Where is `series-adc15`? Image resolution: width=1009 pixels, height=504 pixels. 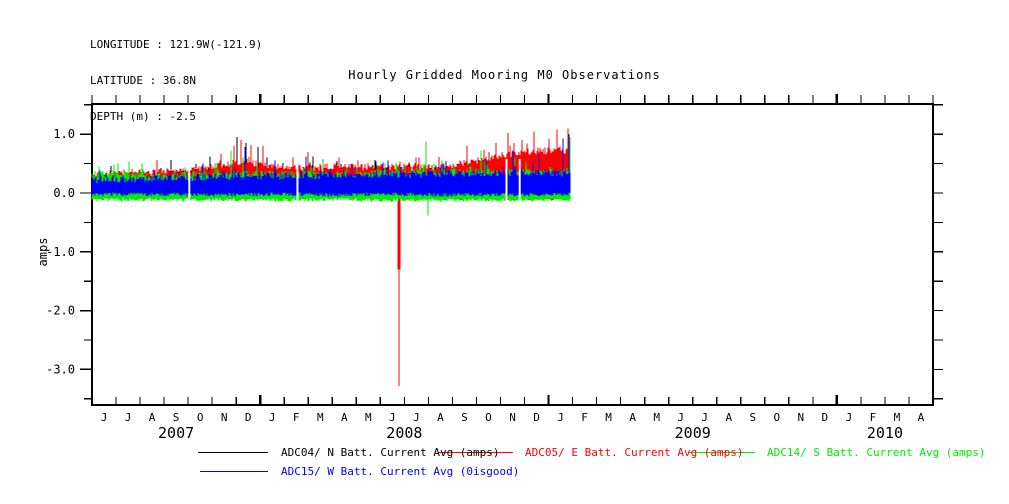 series-adc15 is located at coordinates (331, 178).